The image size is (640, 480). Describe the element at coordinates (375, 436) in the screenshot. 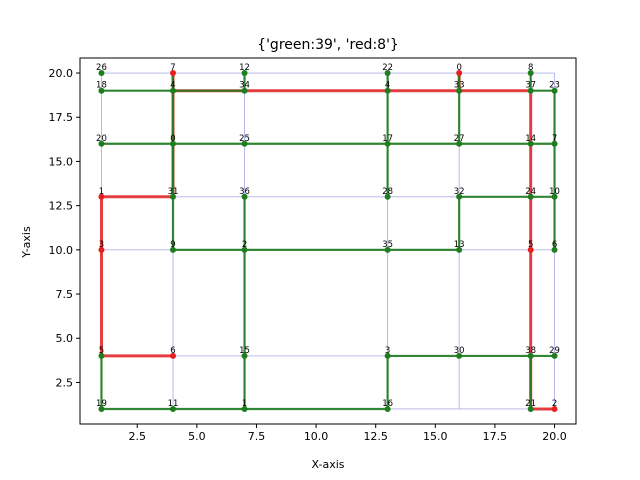

I see `x-tick-label: 12.5` at that location.